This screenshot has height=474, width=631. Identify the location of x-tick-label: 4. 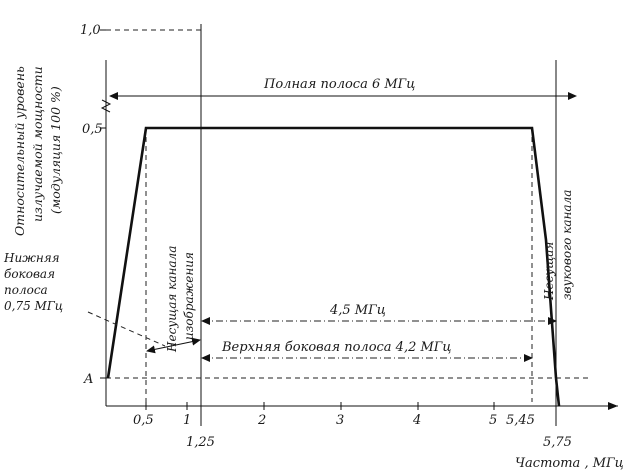
(416, 420).